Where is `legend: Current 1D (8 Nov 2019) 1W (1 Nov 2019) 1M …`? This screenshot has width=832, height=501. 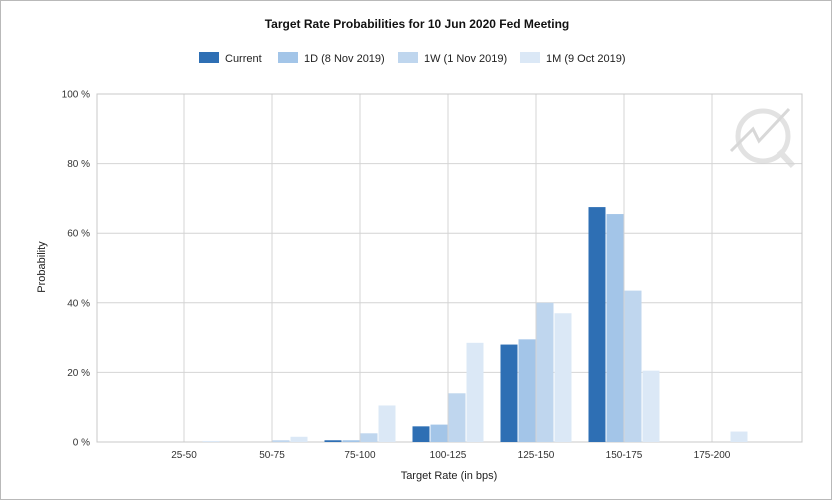
legend: Current 1D (8 Nov 2019) 1W (1 Nov 2019) 1M … is located at coordinates (412, 58).